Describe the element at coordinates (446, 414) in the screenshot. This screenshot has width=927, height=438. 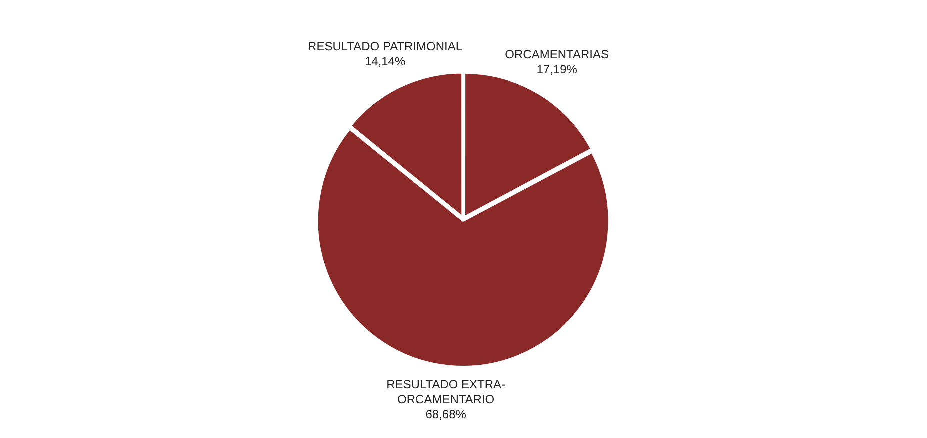
I see `data-label: 68,68%` at that location.